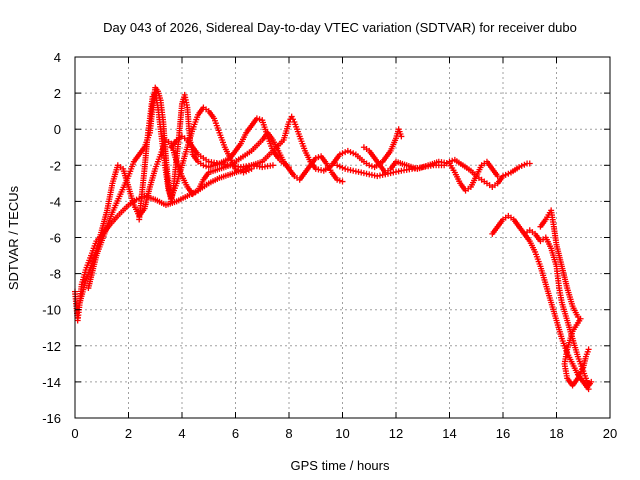 Image resolution: width=640 pixels, height=480 pixels. What do you see at coordinates (57, 129) in the screenshot?
I see `y-tick-label: 0` at bounding box center [57, 129].